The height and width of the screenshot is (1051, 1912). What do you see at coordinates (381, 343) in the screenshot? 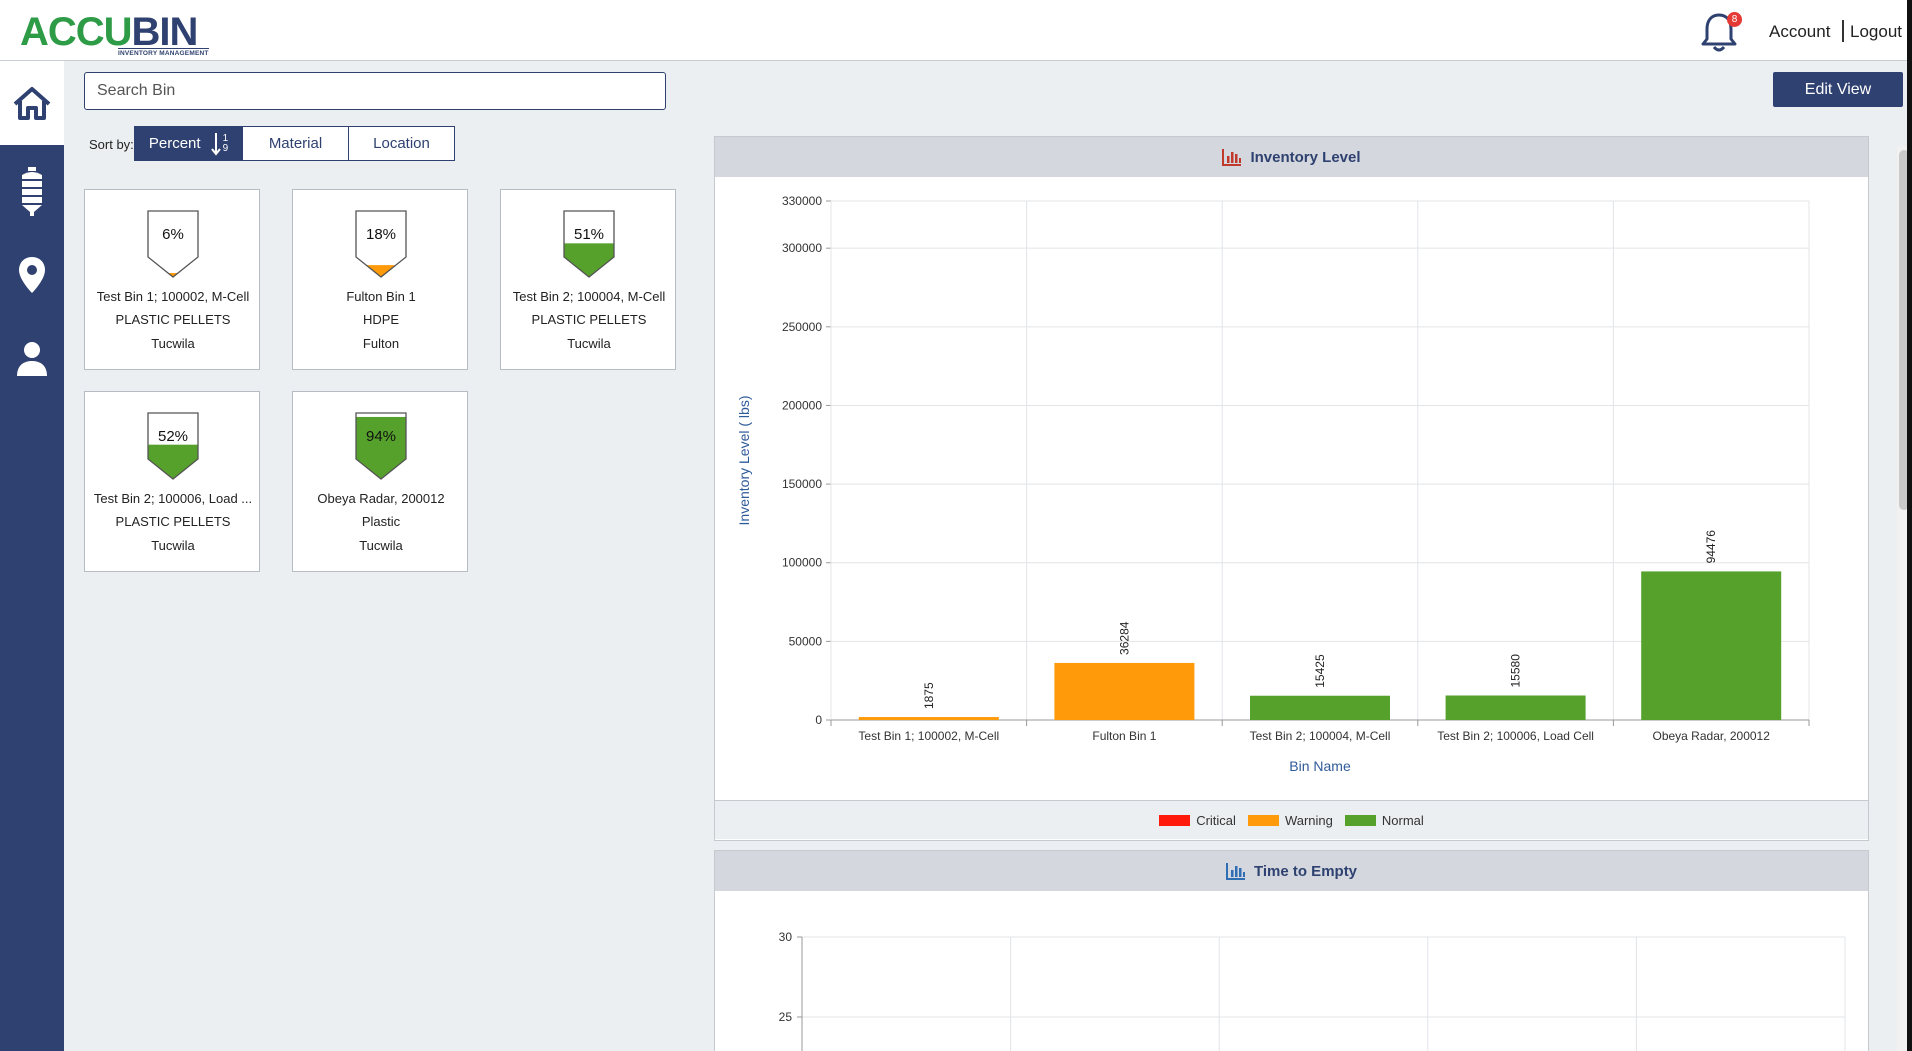
I see `bin-location: Fulton` at bounding box center [381, 343].